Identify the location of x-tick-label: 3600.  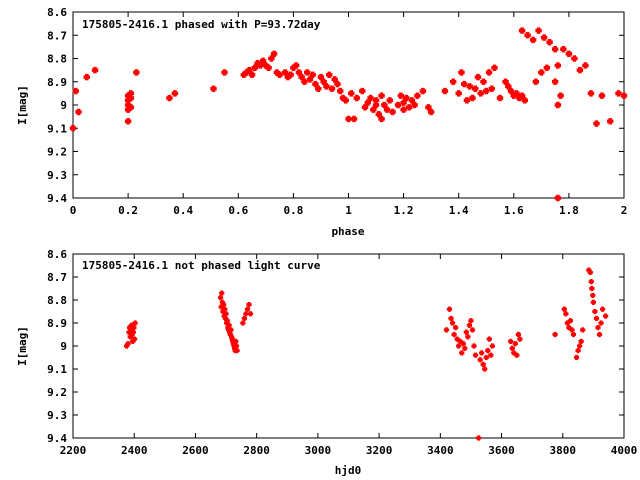
(501, 450).